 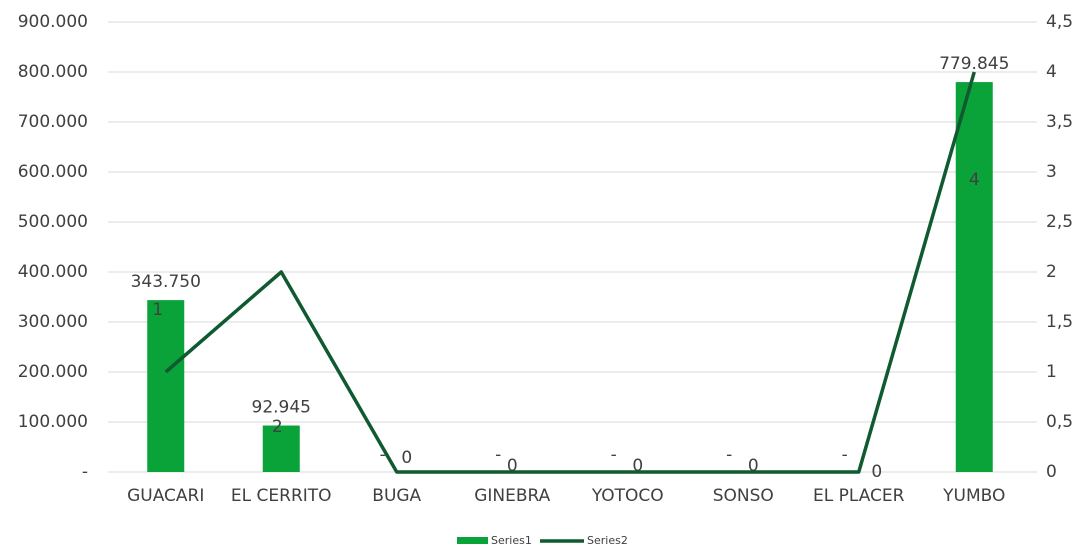 What do you see at coordinates (512, 496) in the screenshot?
I see `x-tick-label: GINEBRA` at bounding box center [512, 496].